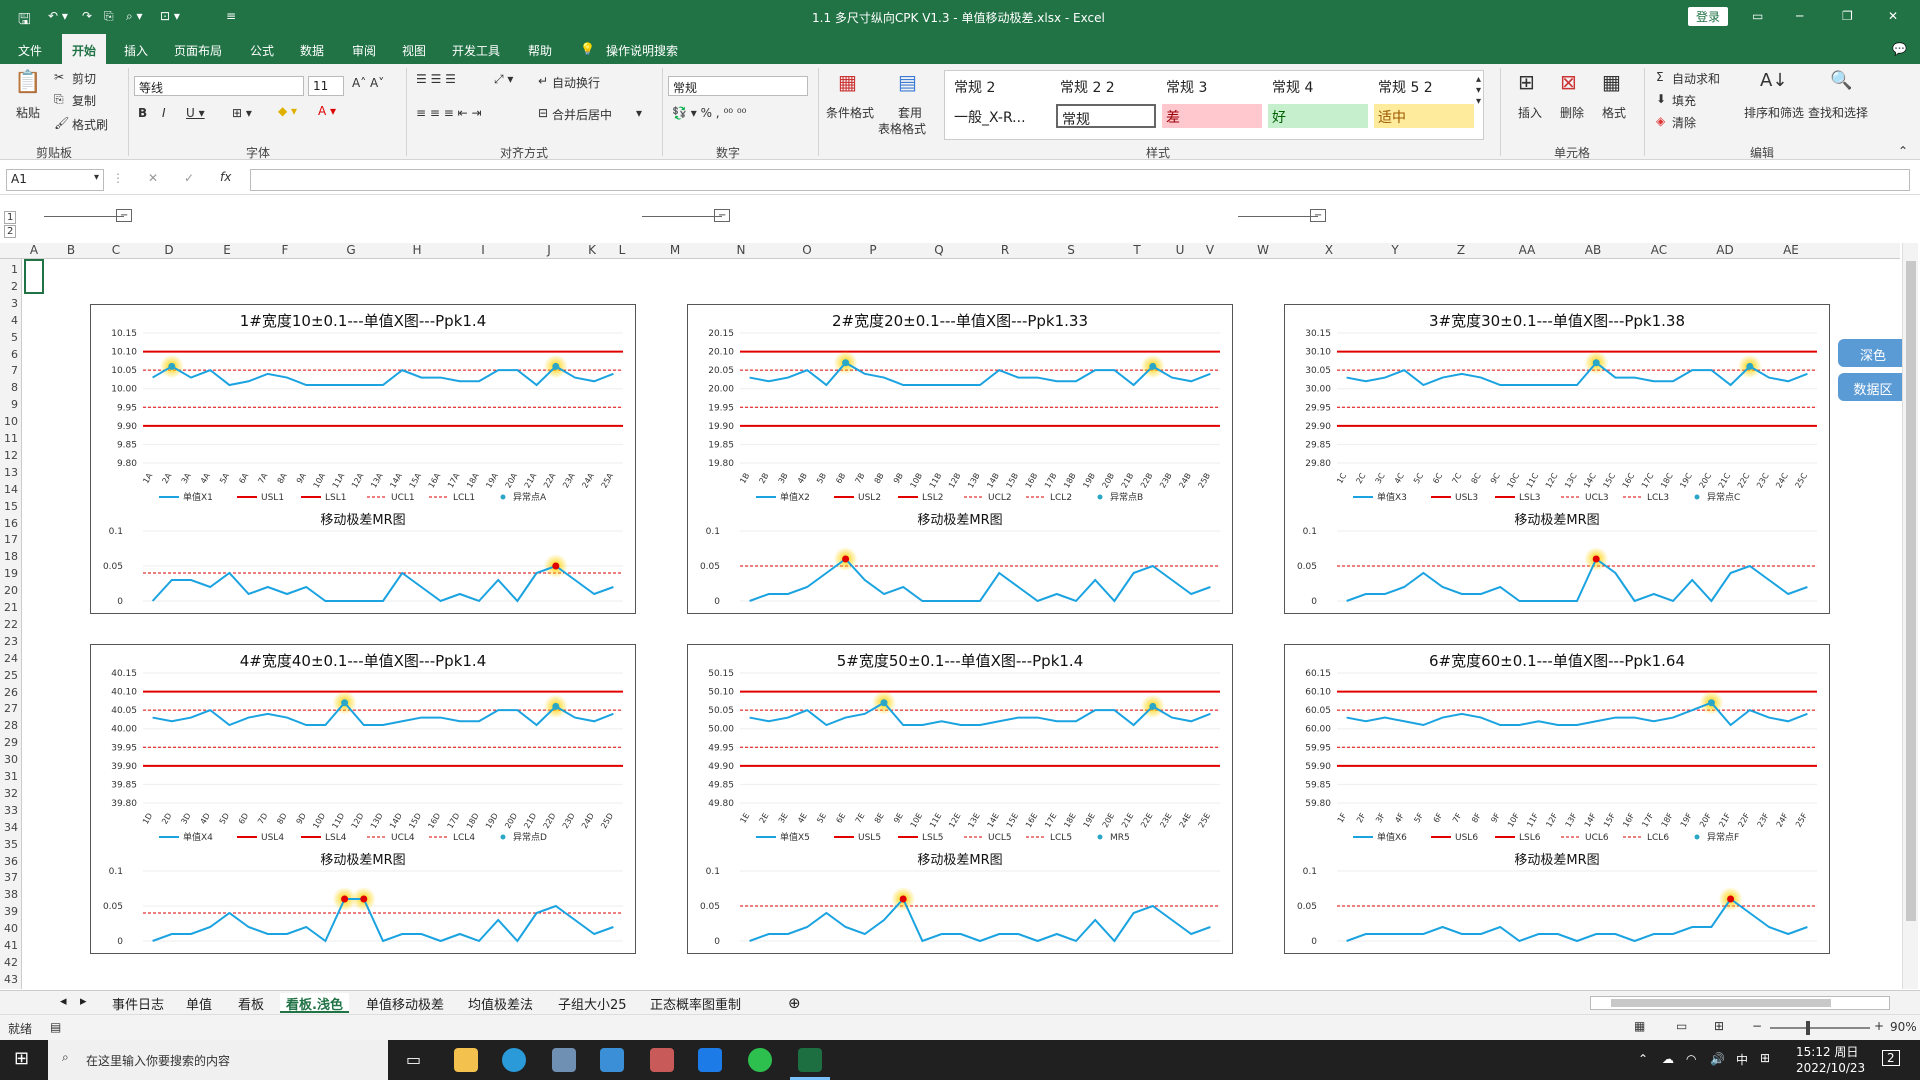 This screenshot has height=1080, width=1920. What do you see at coordinates (1696, 79) in the screenshot?
I see `autosum-button: 自动求和` at bounding box center [1696, 79].